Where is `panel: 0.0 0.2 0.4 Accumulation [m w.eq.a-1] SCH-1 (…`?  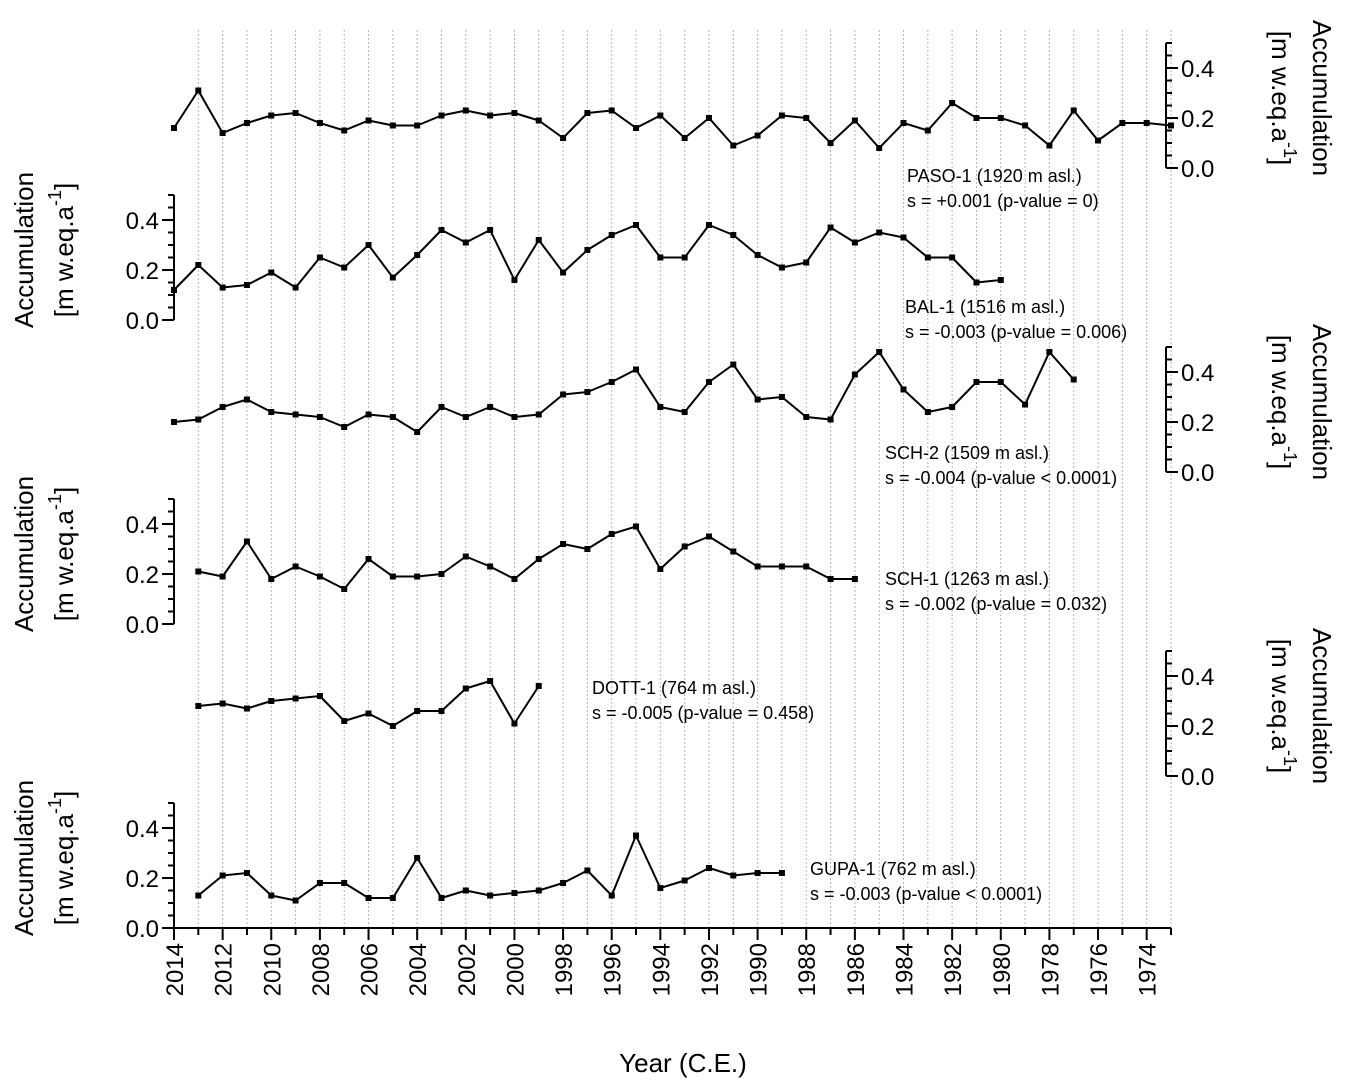 panel: 0.0 0.2 0.4 Accumulation [m w.eq.a-1] SCH-1 (… is located at coordinates (558, 557).